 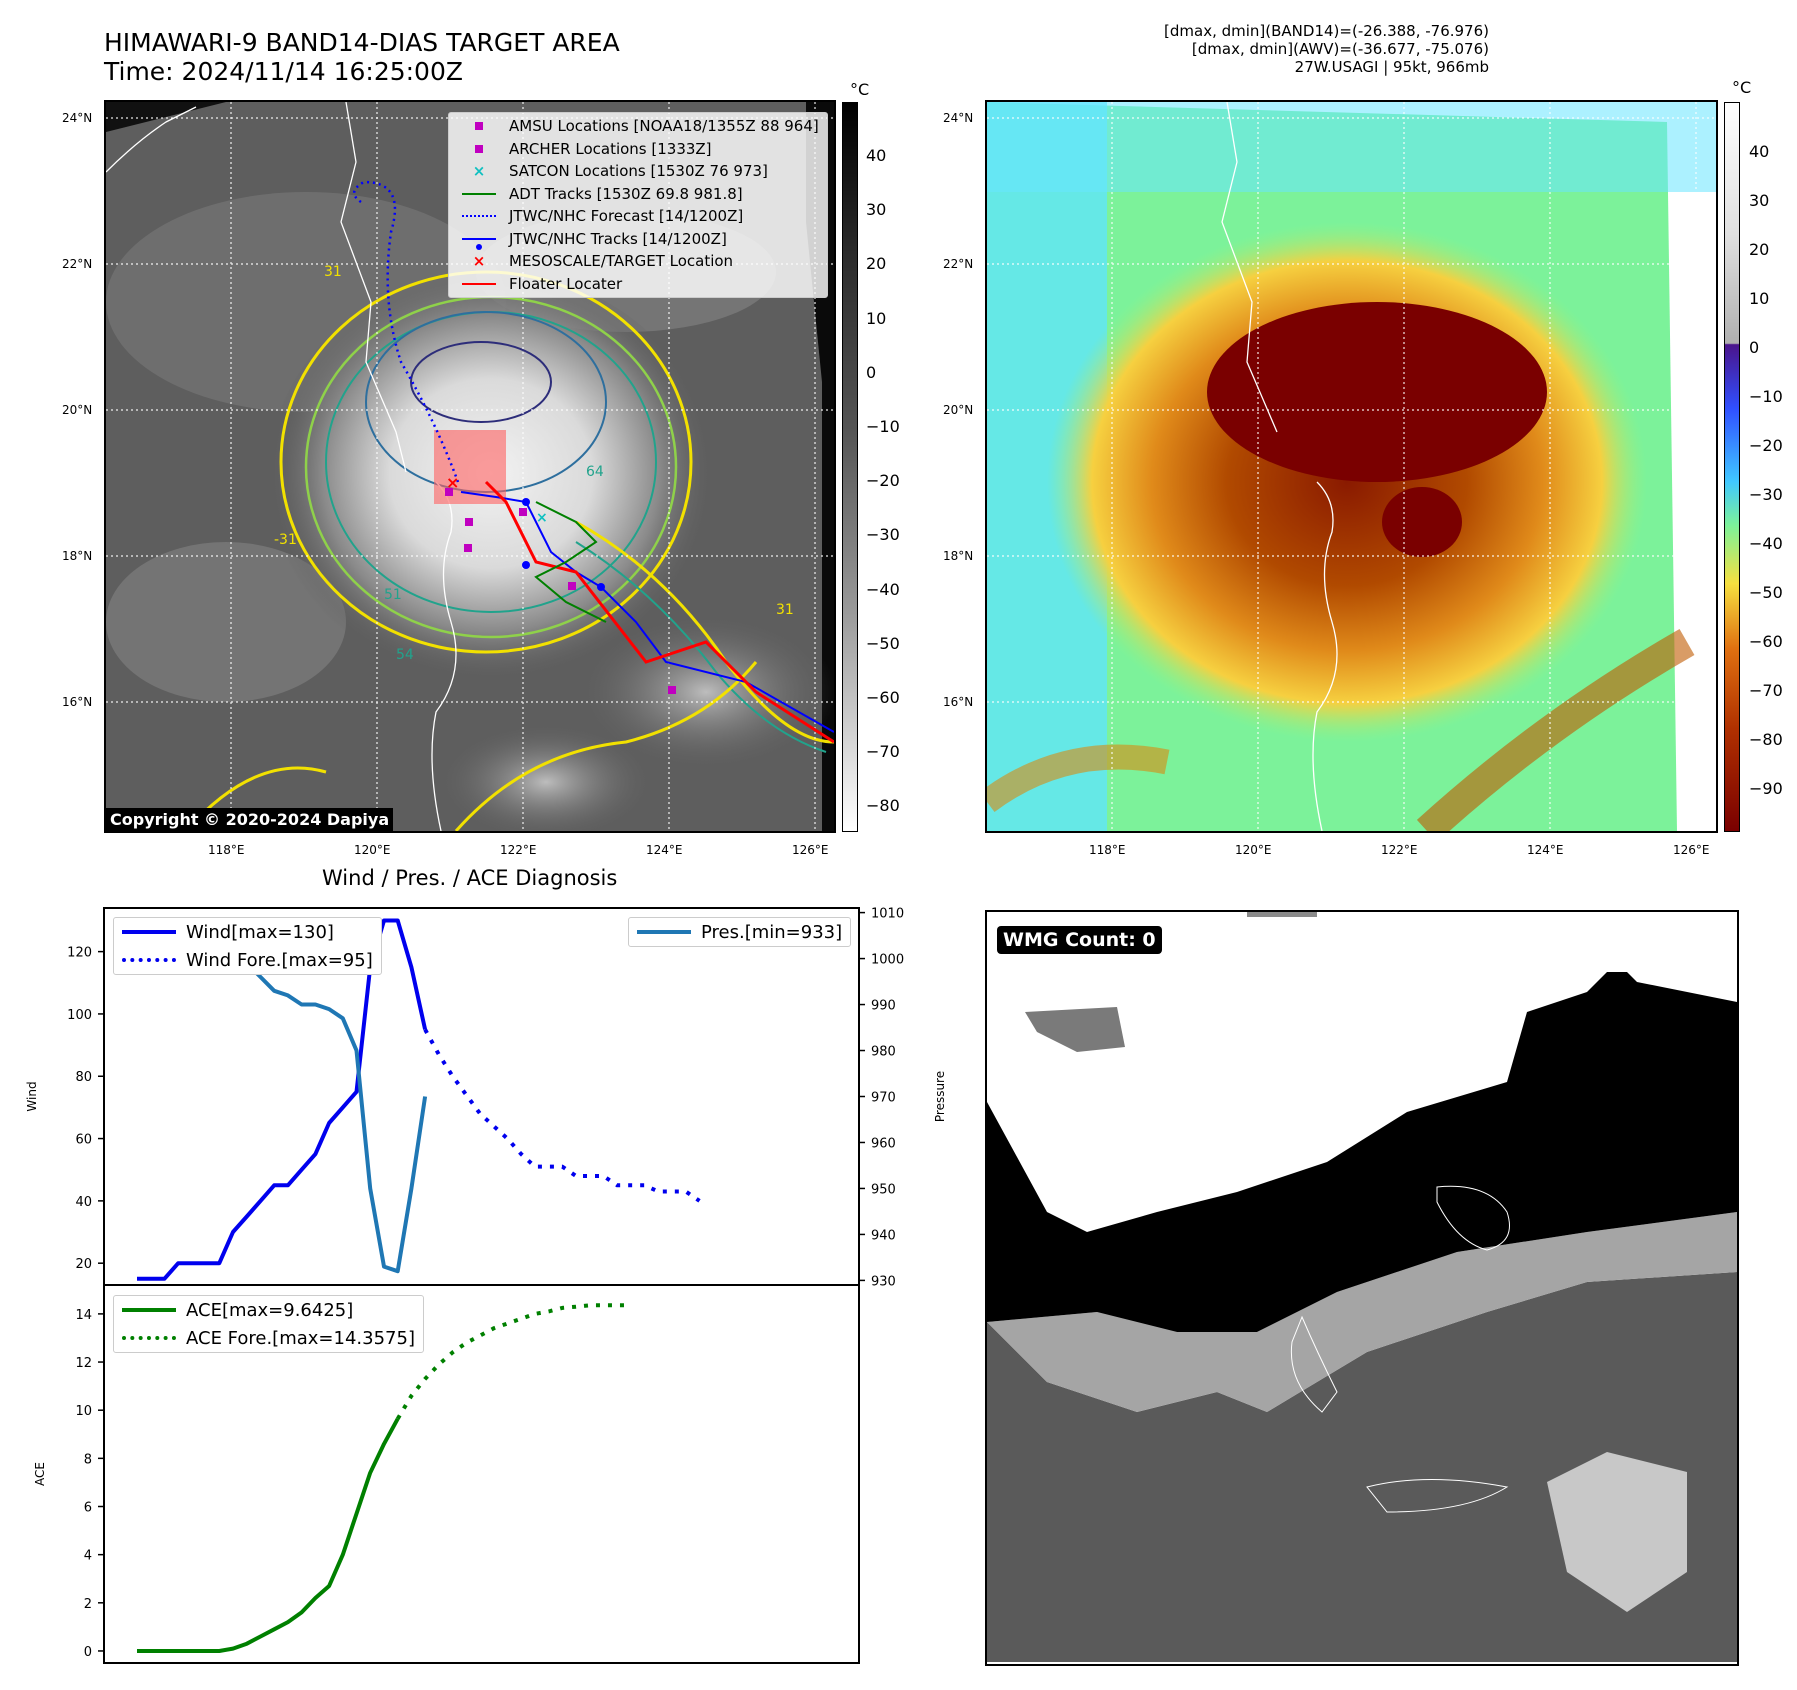 I want to click on amsu-archer-markers, so click(x=560, y=591).